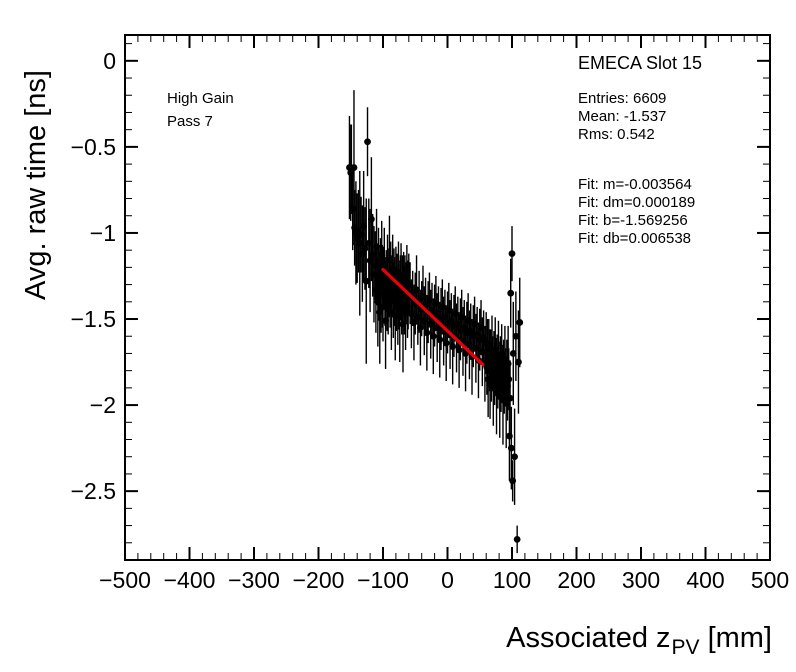 This screenshot has height=672, width=796. I want to click on stat-rms: Rms: 0.542, so click(616, 134).